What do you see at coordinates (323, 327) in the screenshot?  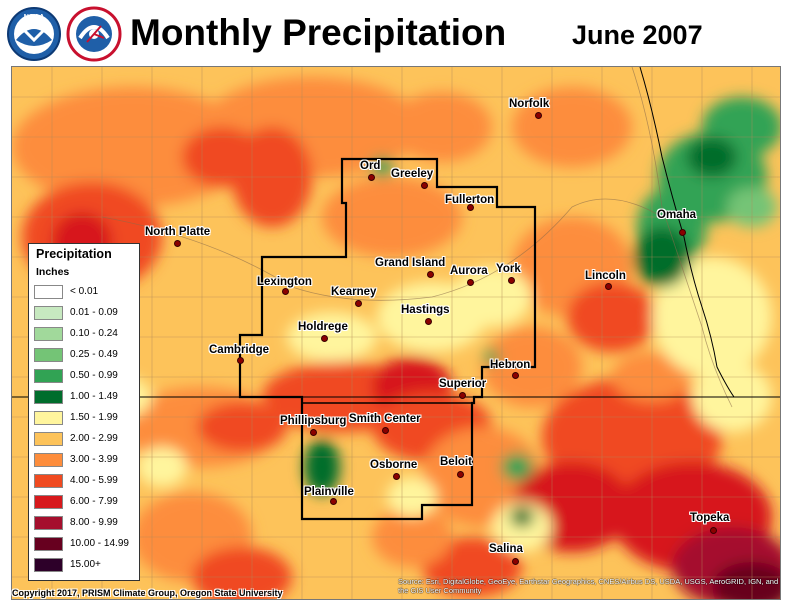 I see `city-label-holdrege: Holdrege` at bounding box center [323, 327].